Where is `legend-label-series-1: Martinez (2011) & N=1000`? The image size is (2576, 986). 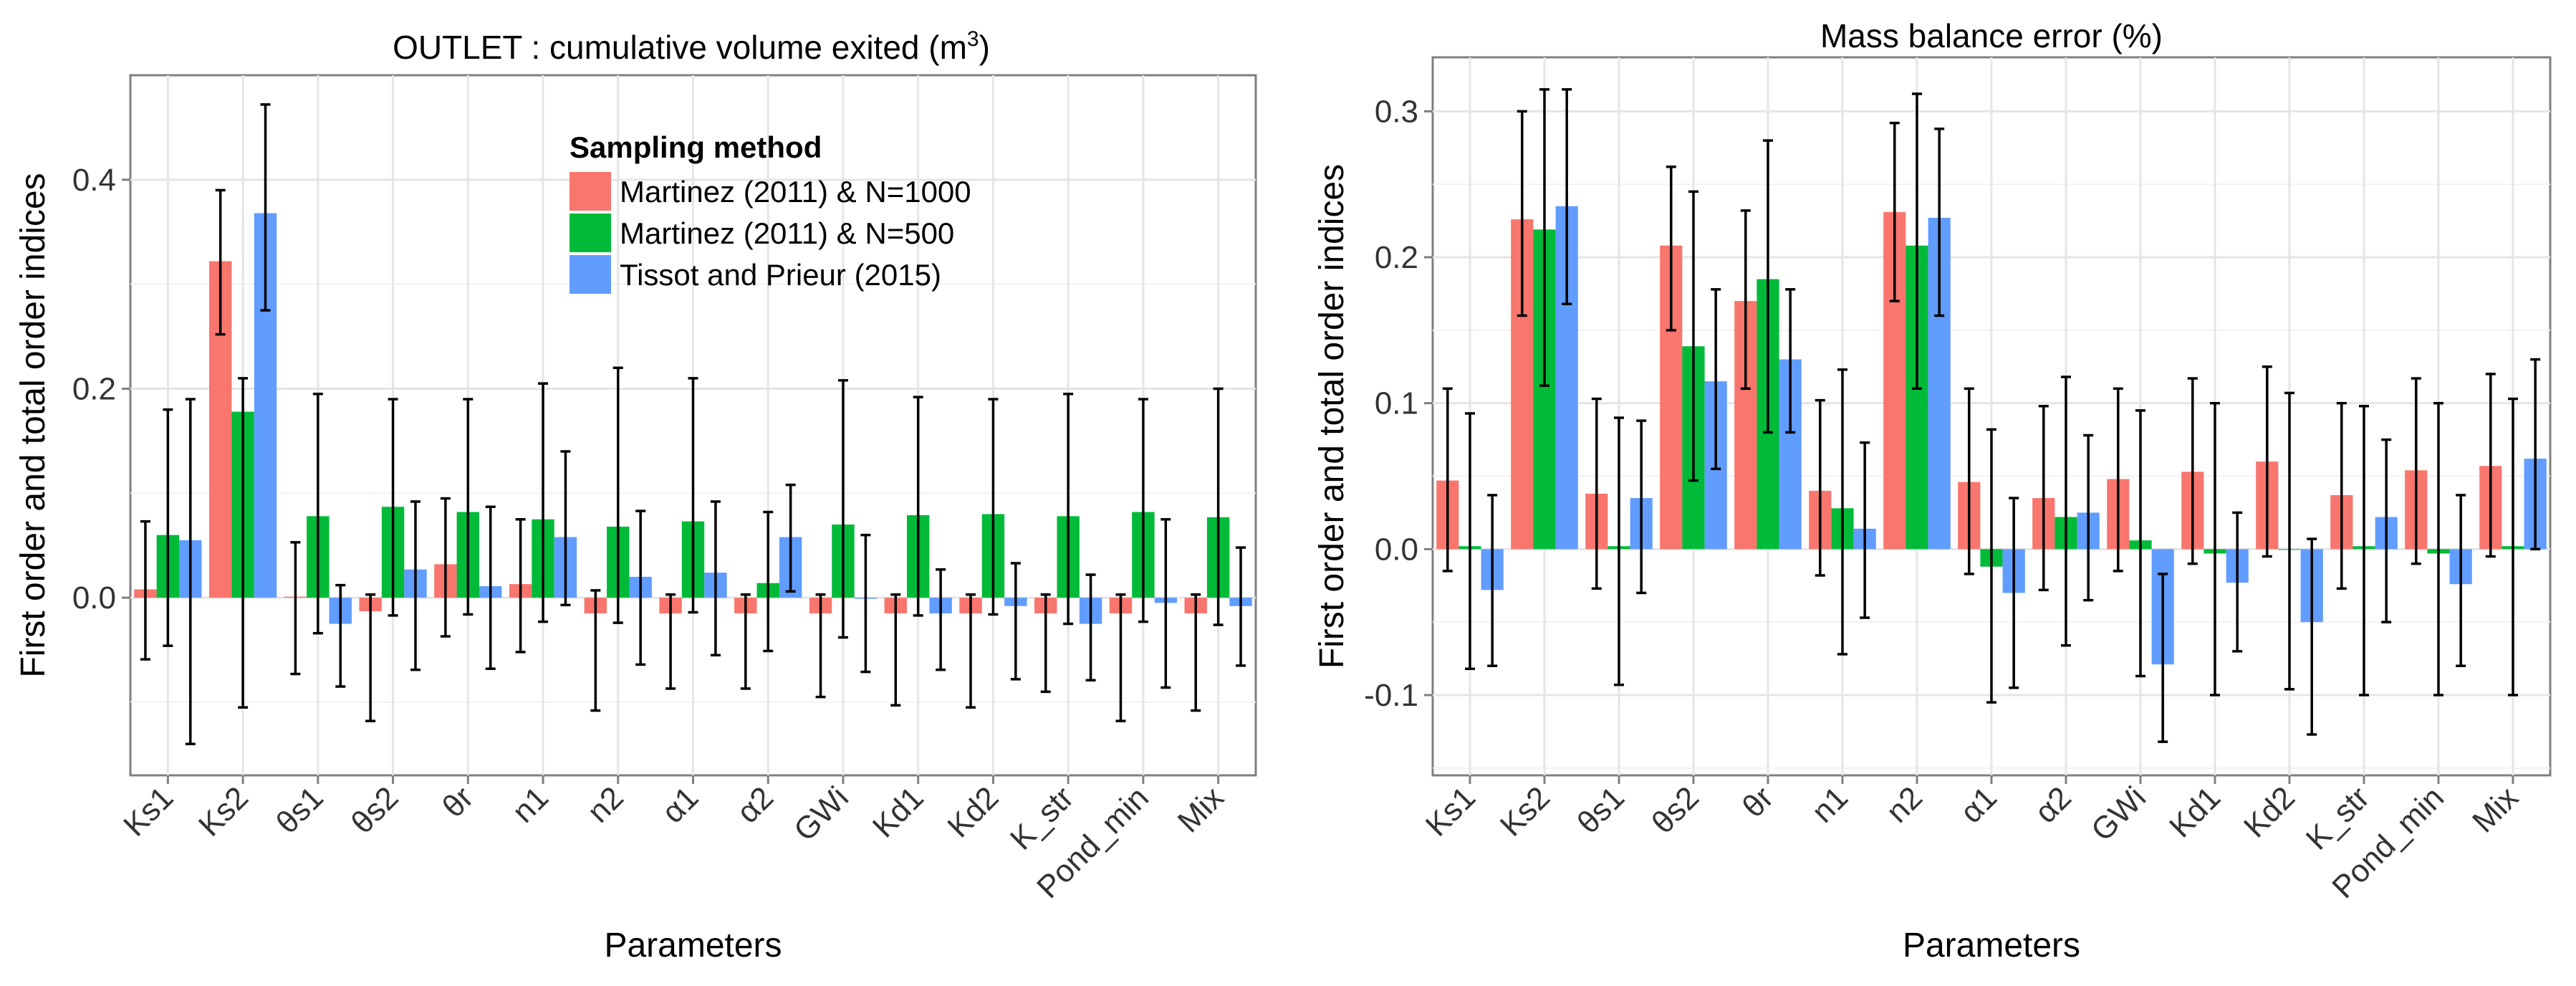
legend-label-series-1: Martinez (2011) & N=1000 is located at coordinates (795, 192).